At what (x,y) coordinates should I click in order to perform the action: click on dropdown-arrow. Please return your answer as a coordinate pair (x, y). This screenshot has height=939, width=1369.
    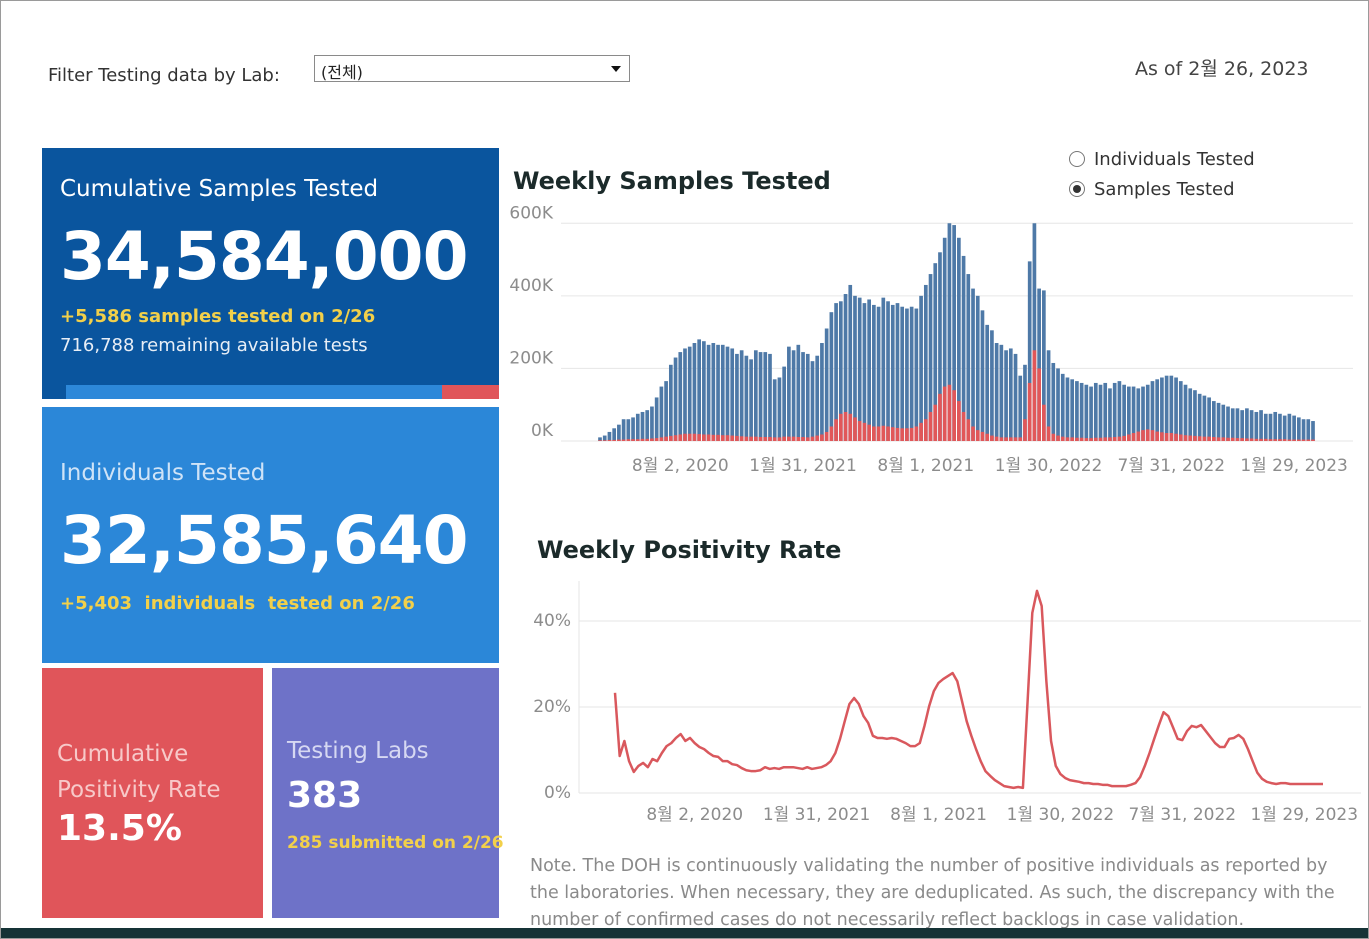
    Looking at the image, I should click on (616, 69).